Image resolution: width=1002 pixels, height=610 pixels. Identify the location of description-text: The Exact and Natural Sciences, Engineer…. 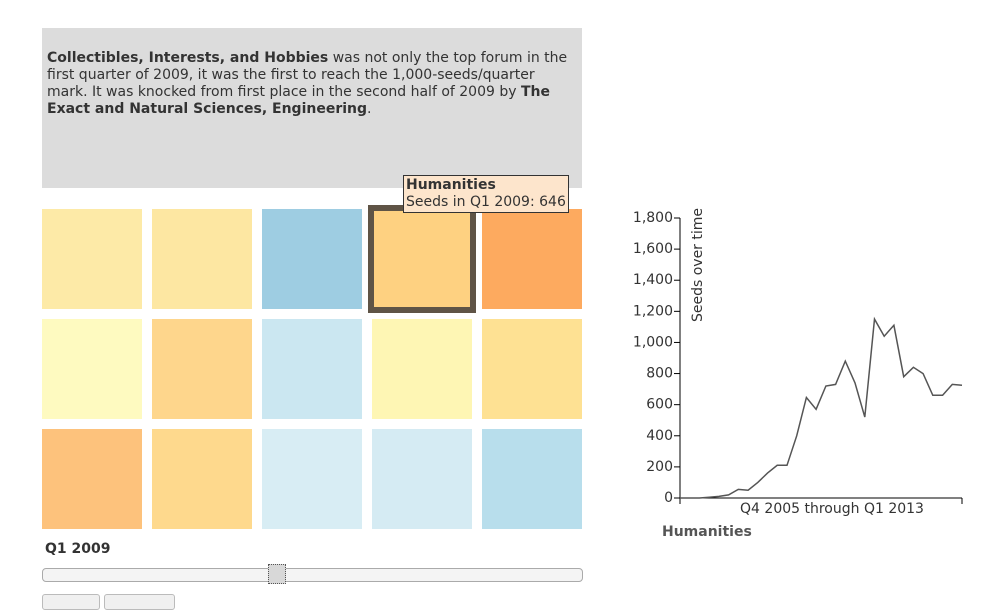
(298, 100).